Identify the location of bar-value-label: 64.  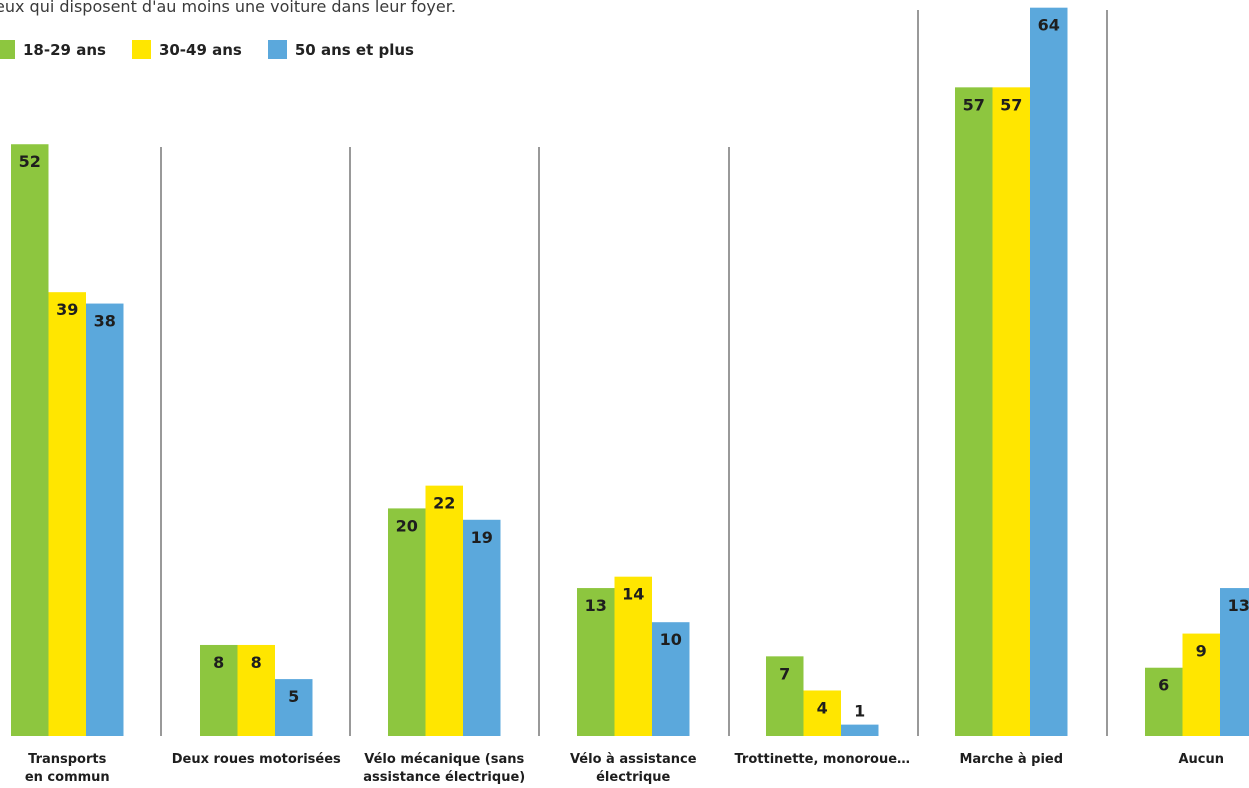
(1049, 25).